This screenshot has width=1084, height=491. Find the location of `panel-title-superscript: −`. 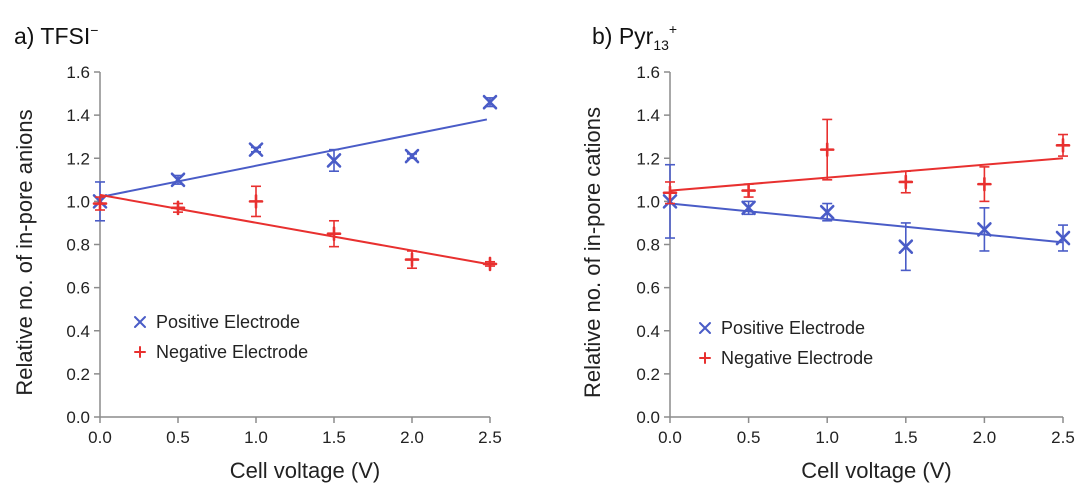

panel-title-superscript: − is located at coordinates (94, 30).